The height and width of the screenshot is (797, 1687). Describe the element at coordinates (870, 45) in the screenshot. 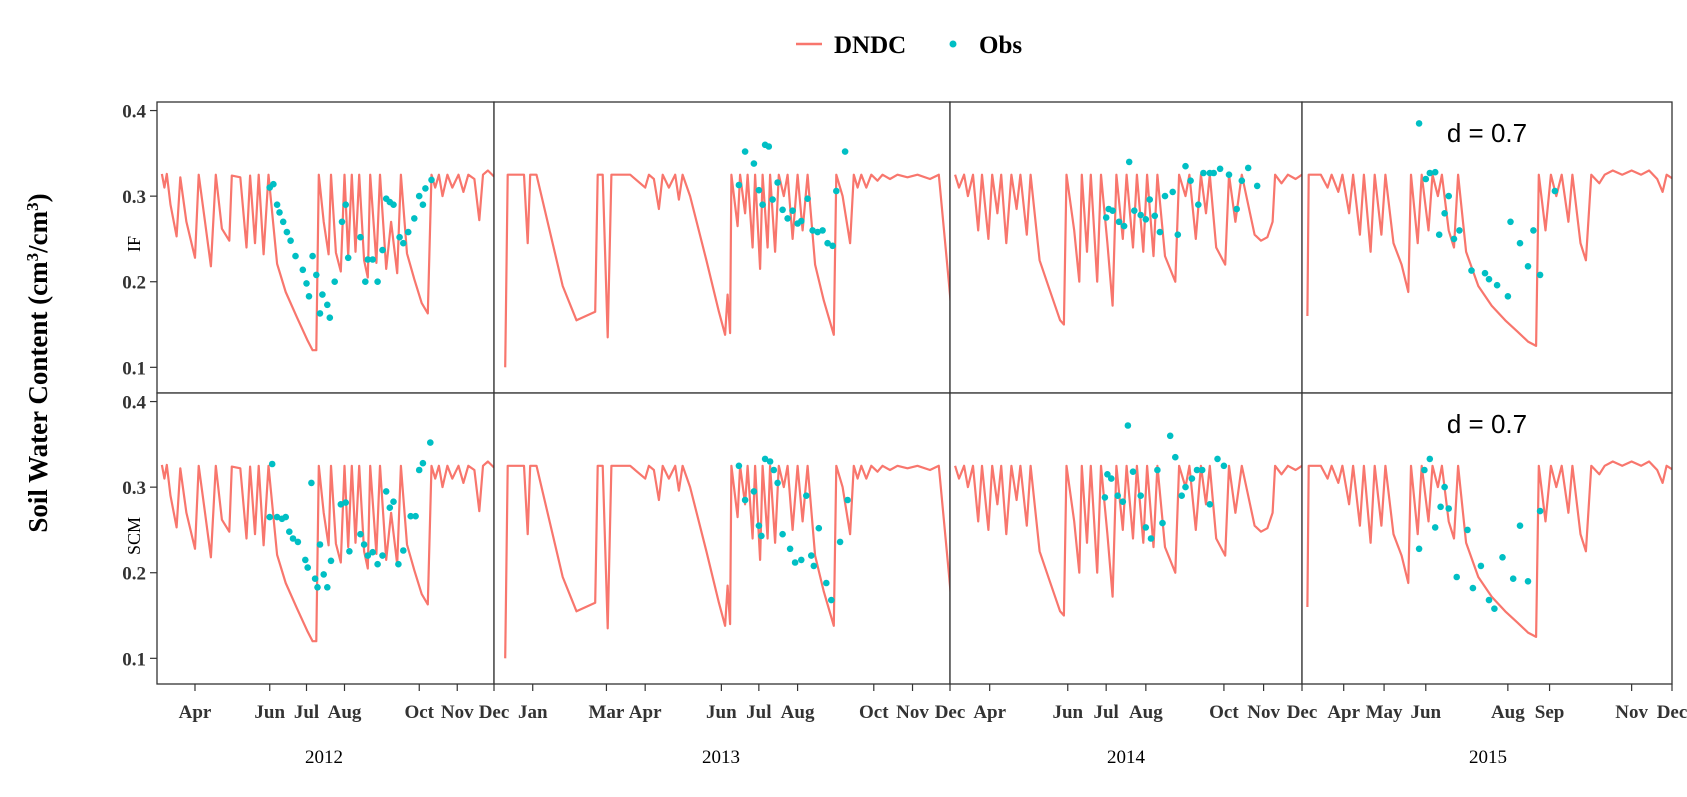

I see `legend-dndc-label: DNDC` at that location.